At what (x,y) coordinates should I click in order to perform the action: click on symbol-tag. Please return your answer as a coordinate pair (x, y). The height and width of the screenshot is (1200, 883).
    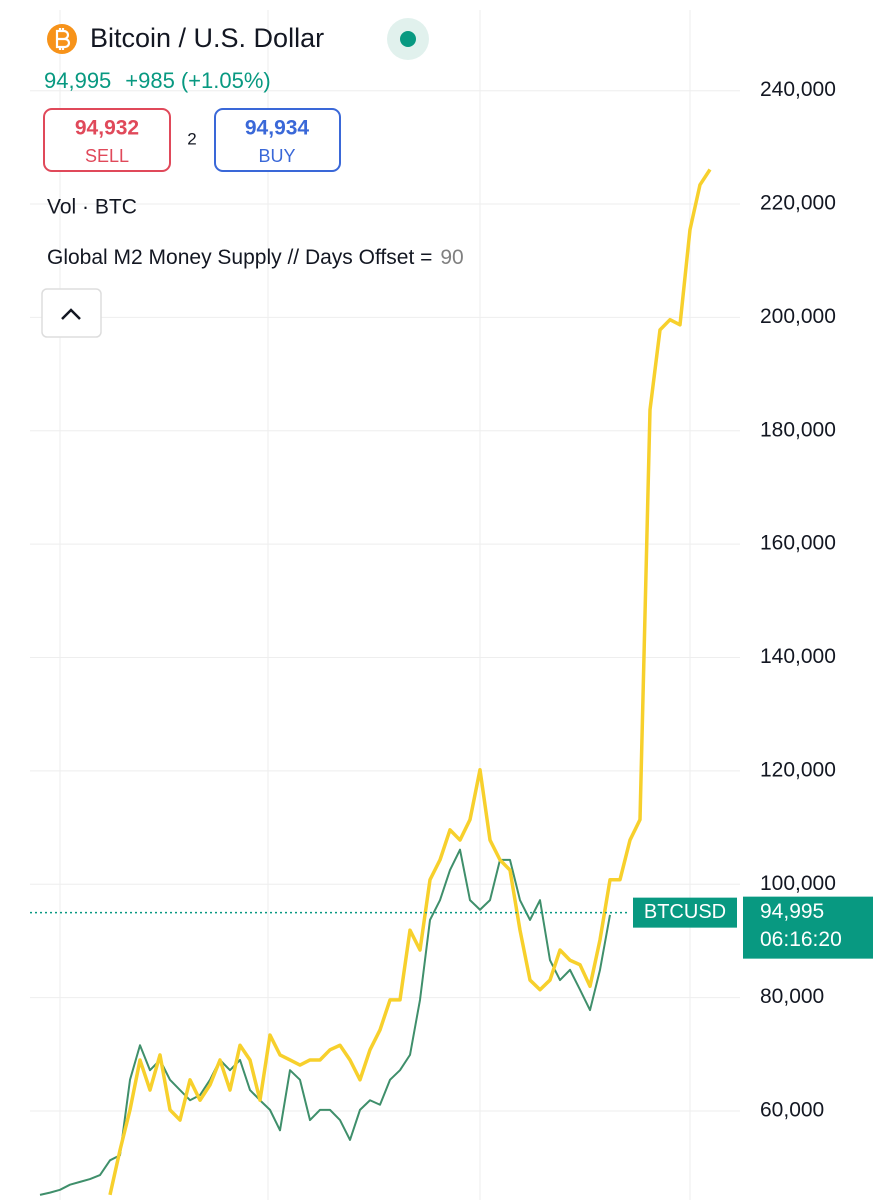
    Looking at the image, I should click on (685, 912).